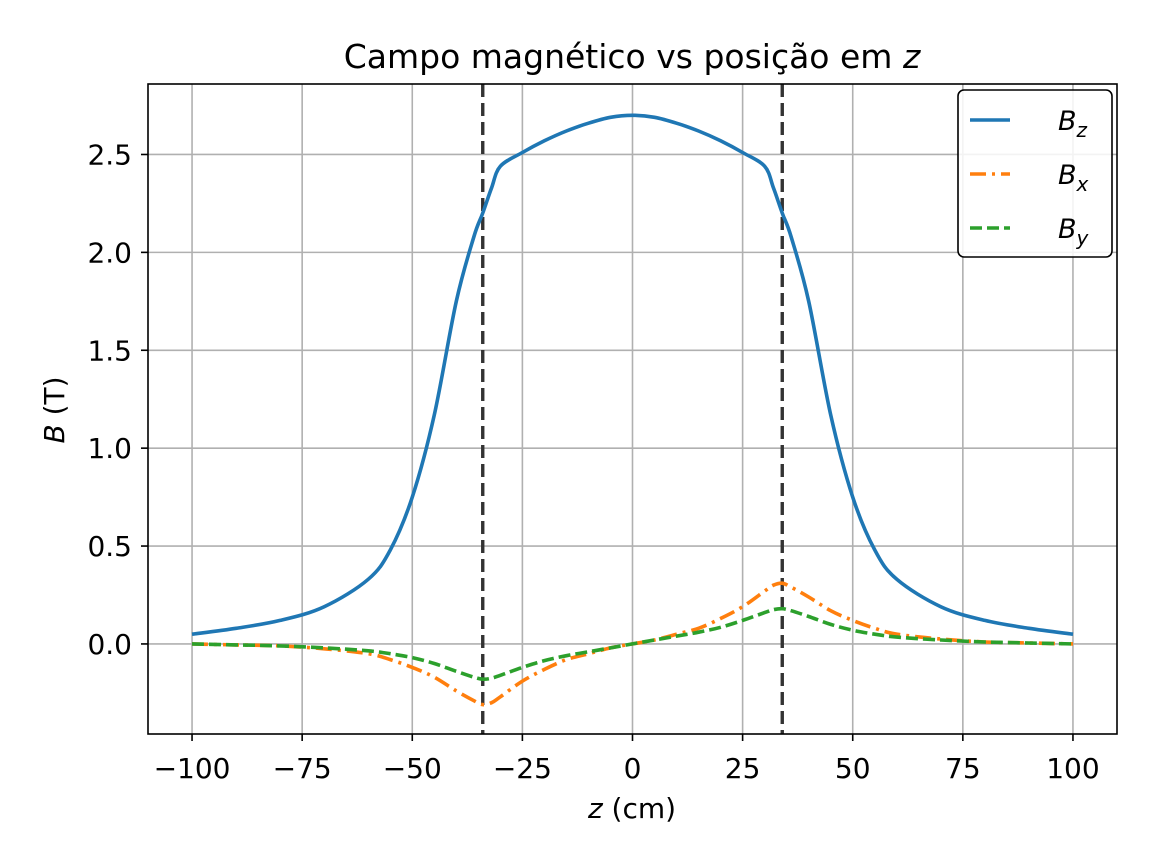 This screenshot has height=864, width=1152. I want to click on chart-title-variable: z, so click(911, 56).